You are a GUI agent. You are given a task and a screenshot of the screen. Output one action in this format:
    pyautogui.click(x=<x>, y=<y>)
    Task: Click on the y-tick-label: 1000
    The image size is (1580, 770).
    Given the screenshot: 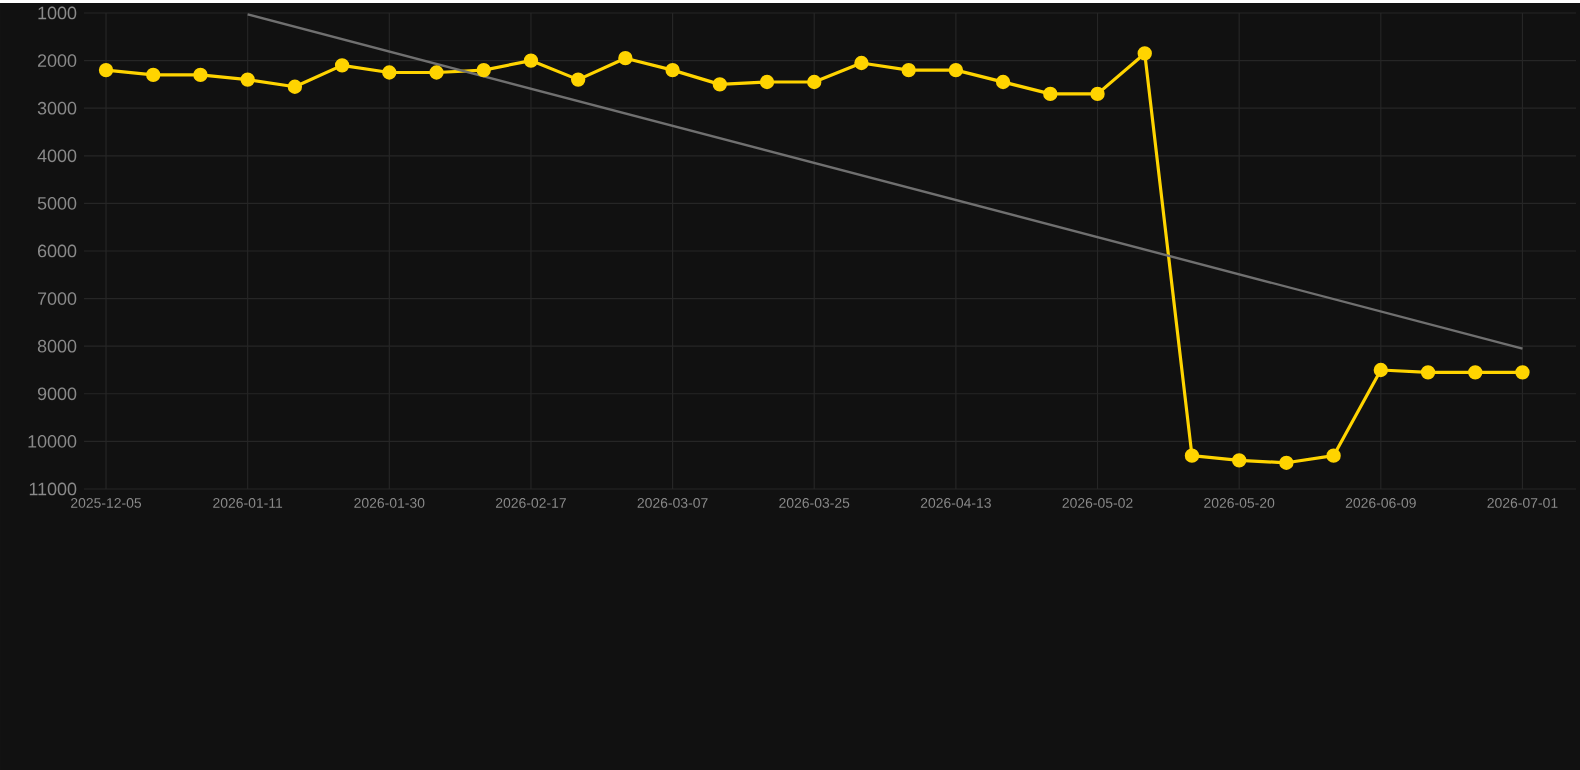 What is the action you would take?
    pyautogui.click(x=57, y=12)
    